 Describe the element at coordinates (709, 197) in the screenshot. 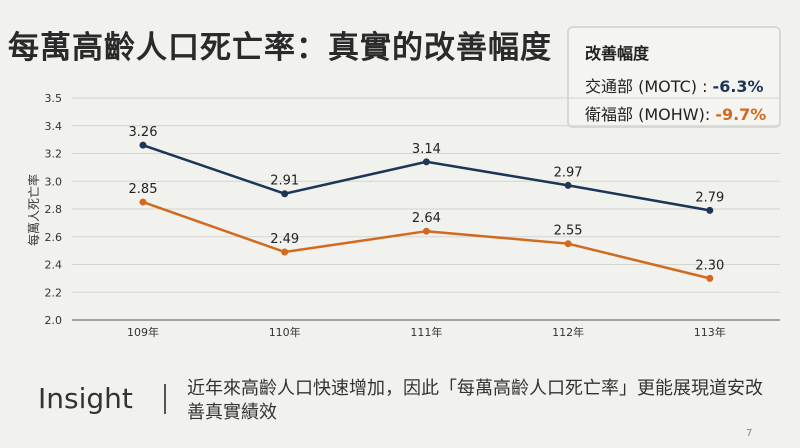

I see `data-label: 2.79` at that location.